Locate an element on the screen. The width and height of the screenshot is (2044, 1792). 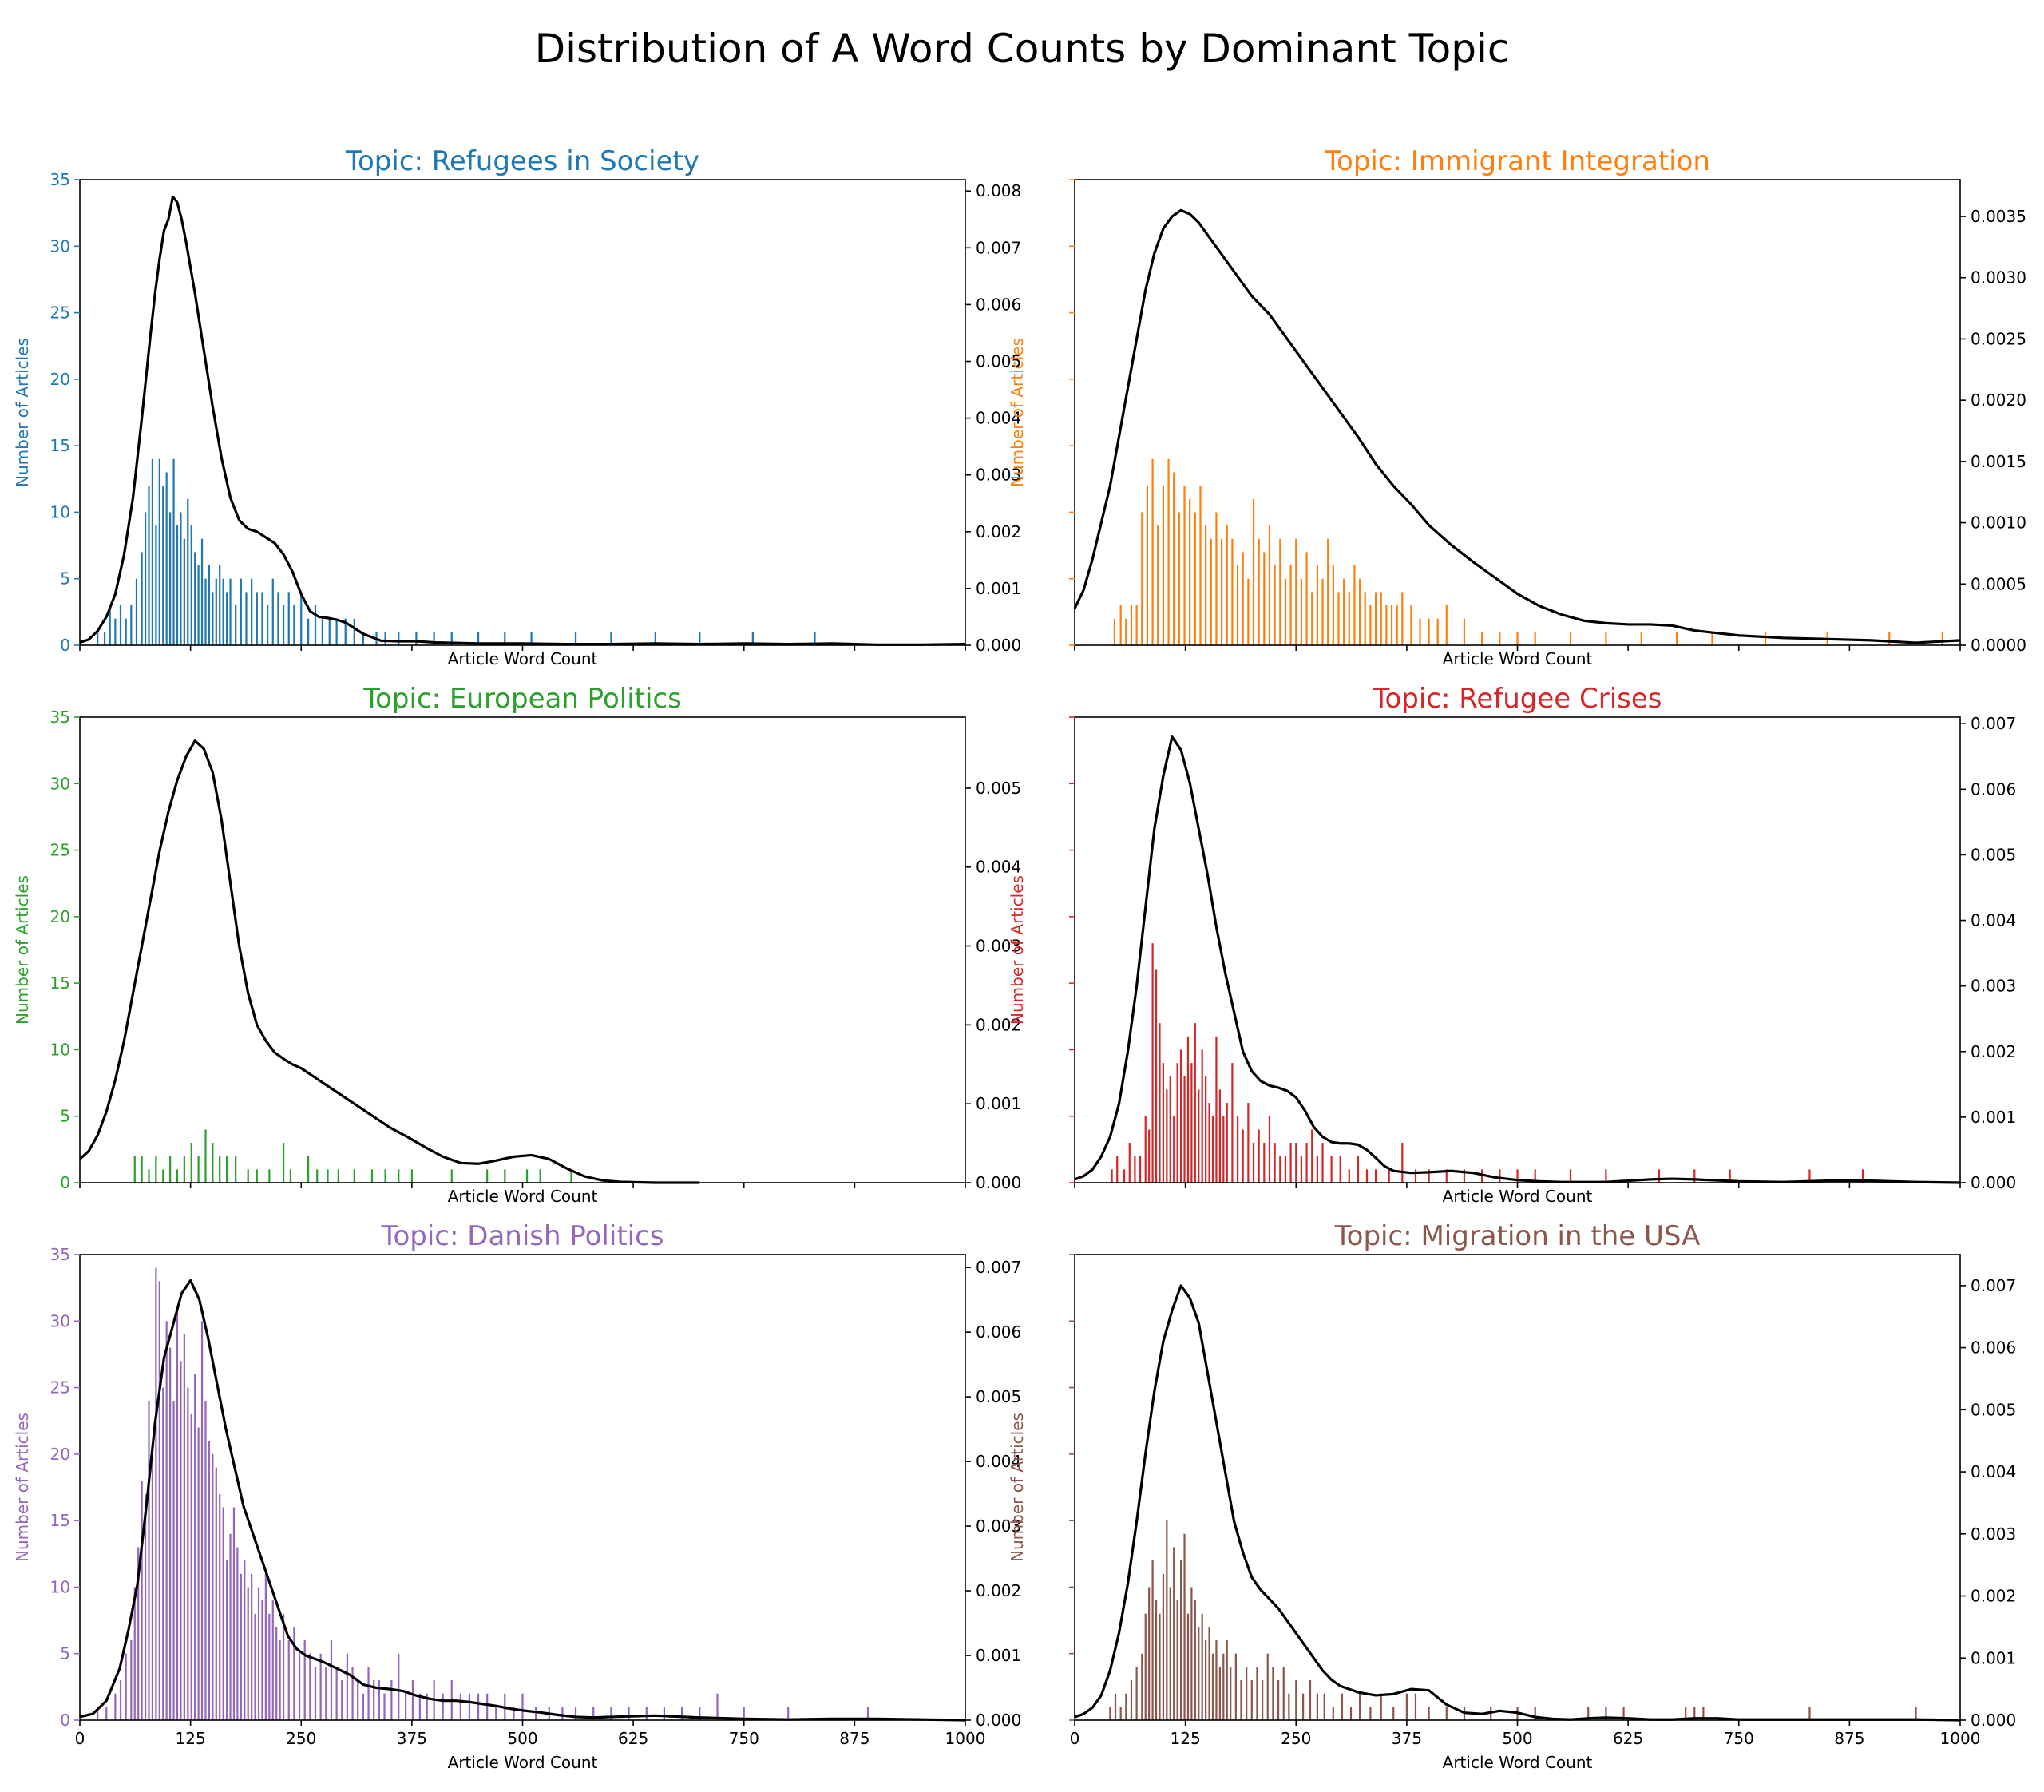
y2-tick-label: 0.007 is located at coordinates (1993, 1285).